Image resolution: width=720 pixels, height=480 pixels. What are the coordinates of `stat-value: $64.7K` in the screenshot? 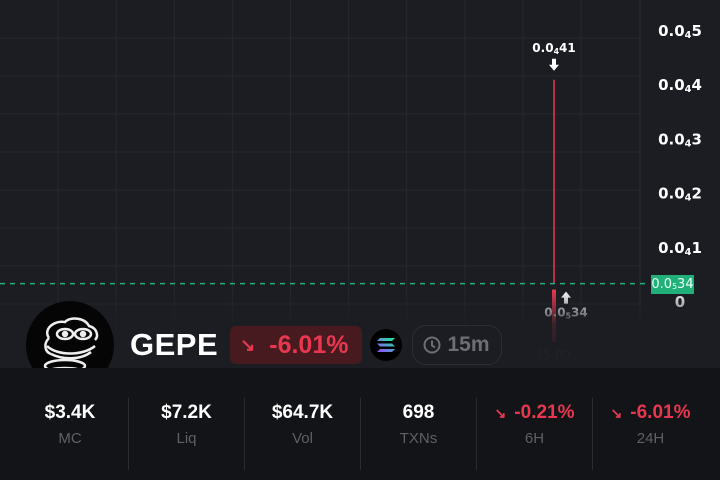 It's located at (302, 413).